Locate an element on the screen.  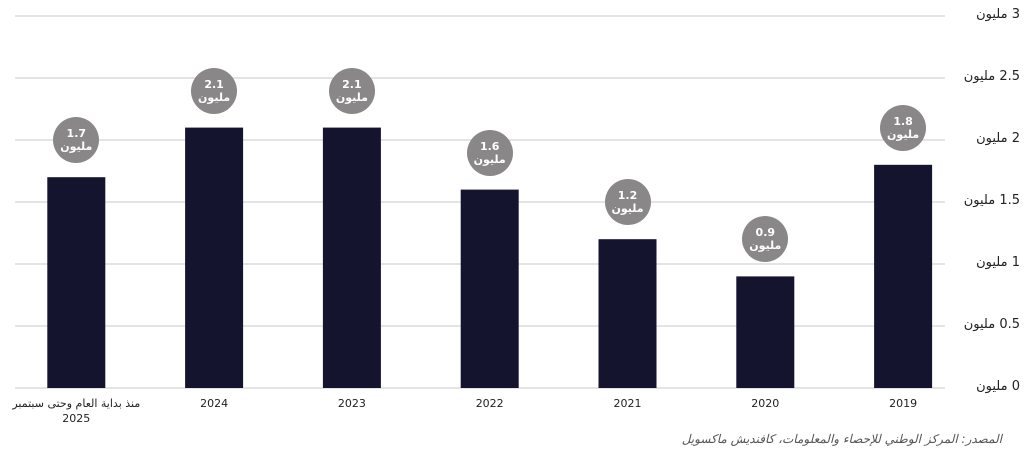
y-tick-label: 1 مليون is located at coordinates (998, 262).